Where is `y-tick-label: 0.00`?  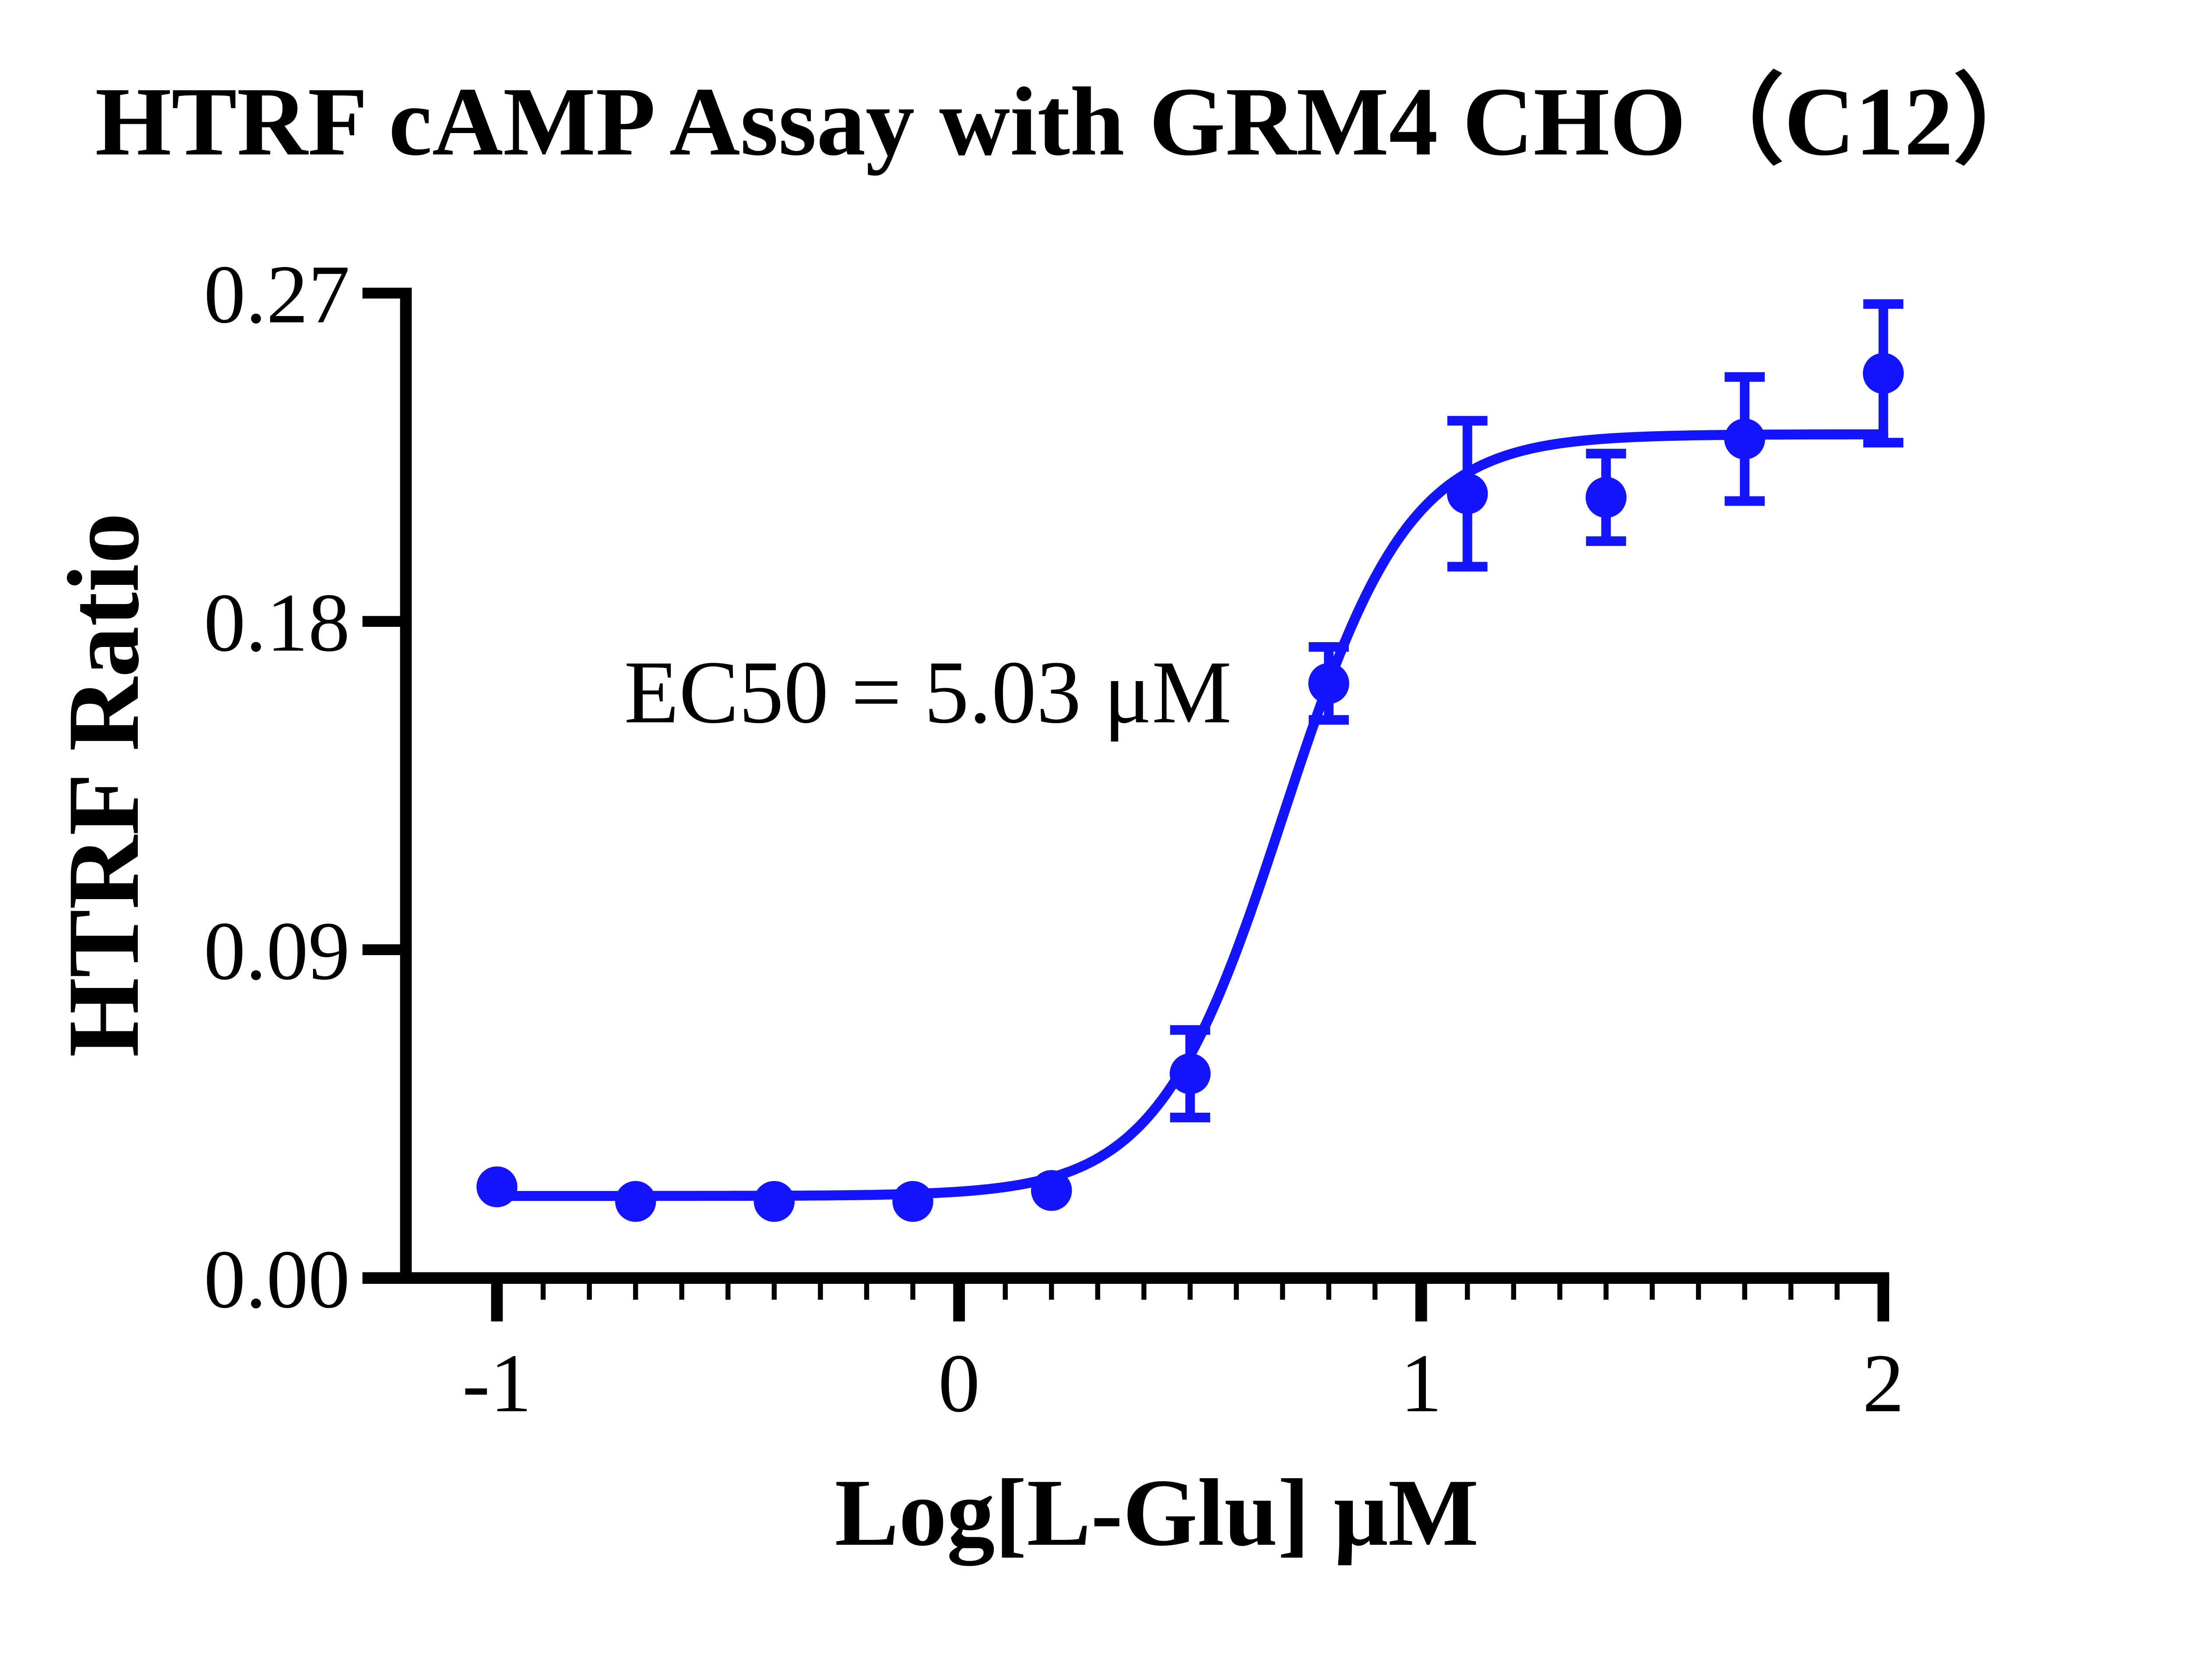
y-tick-label: 0.00 is located at coordinates (277, 1279).